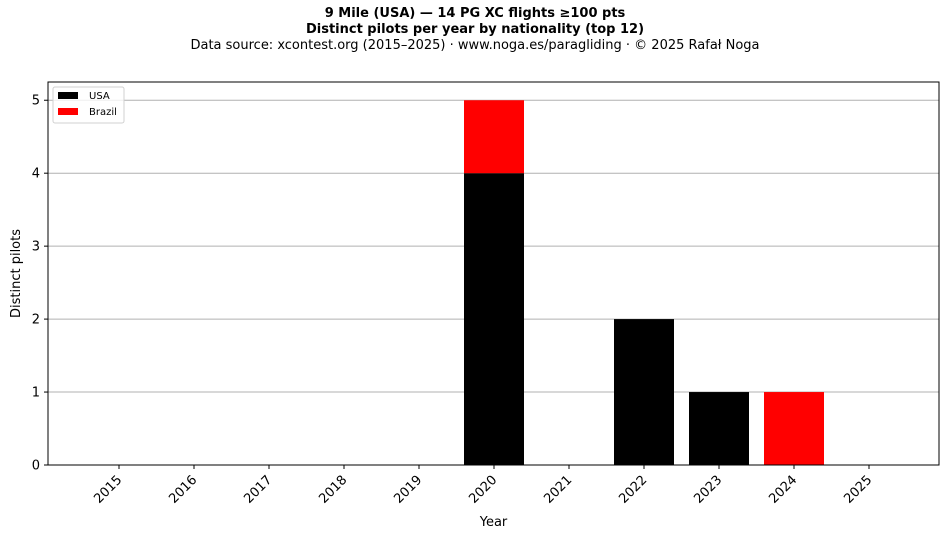  I want to click on y-tick-label: 3, so click(36, 247).